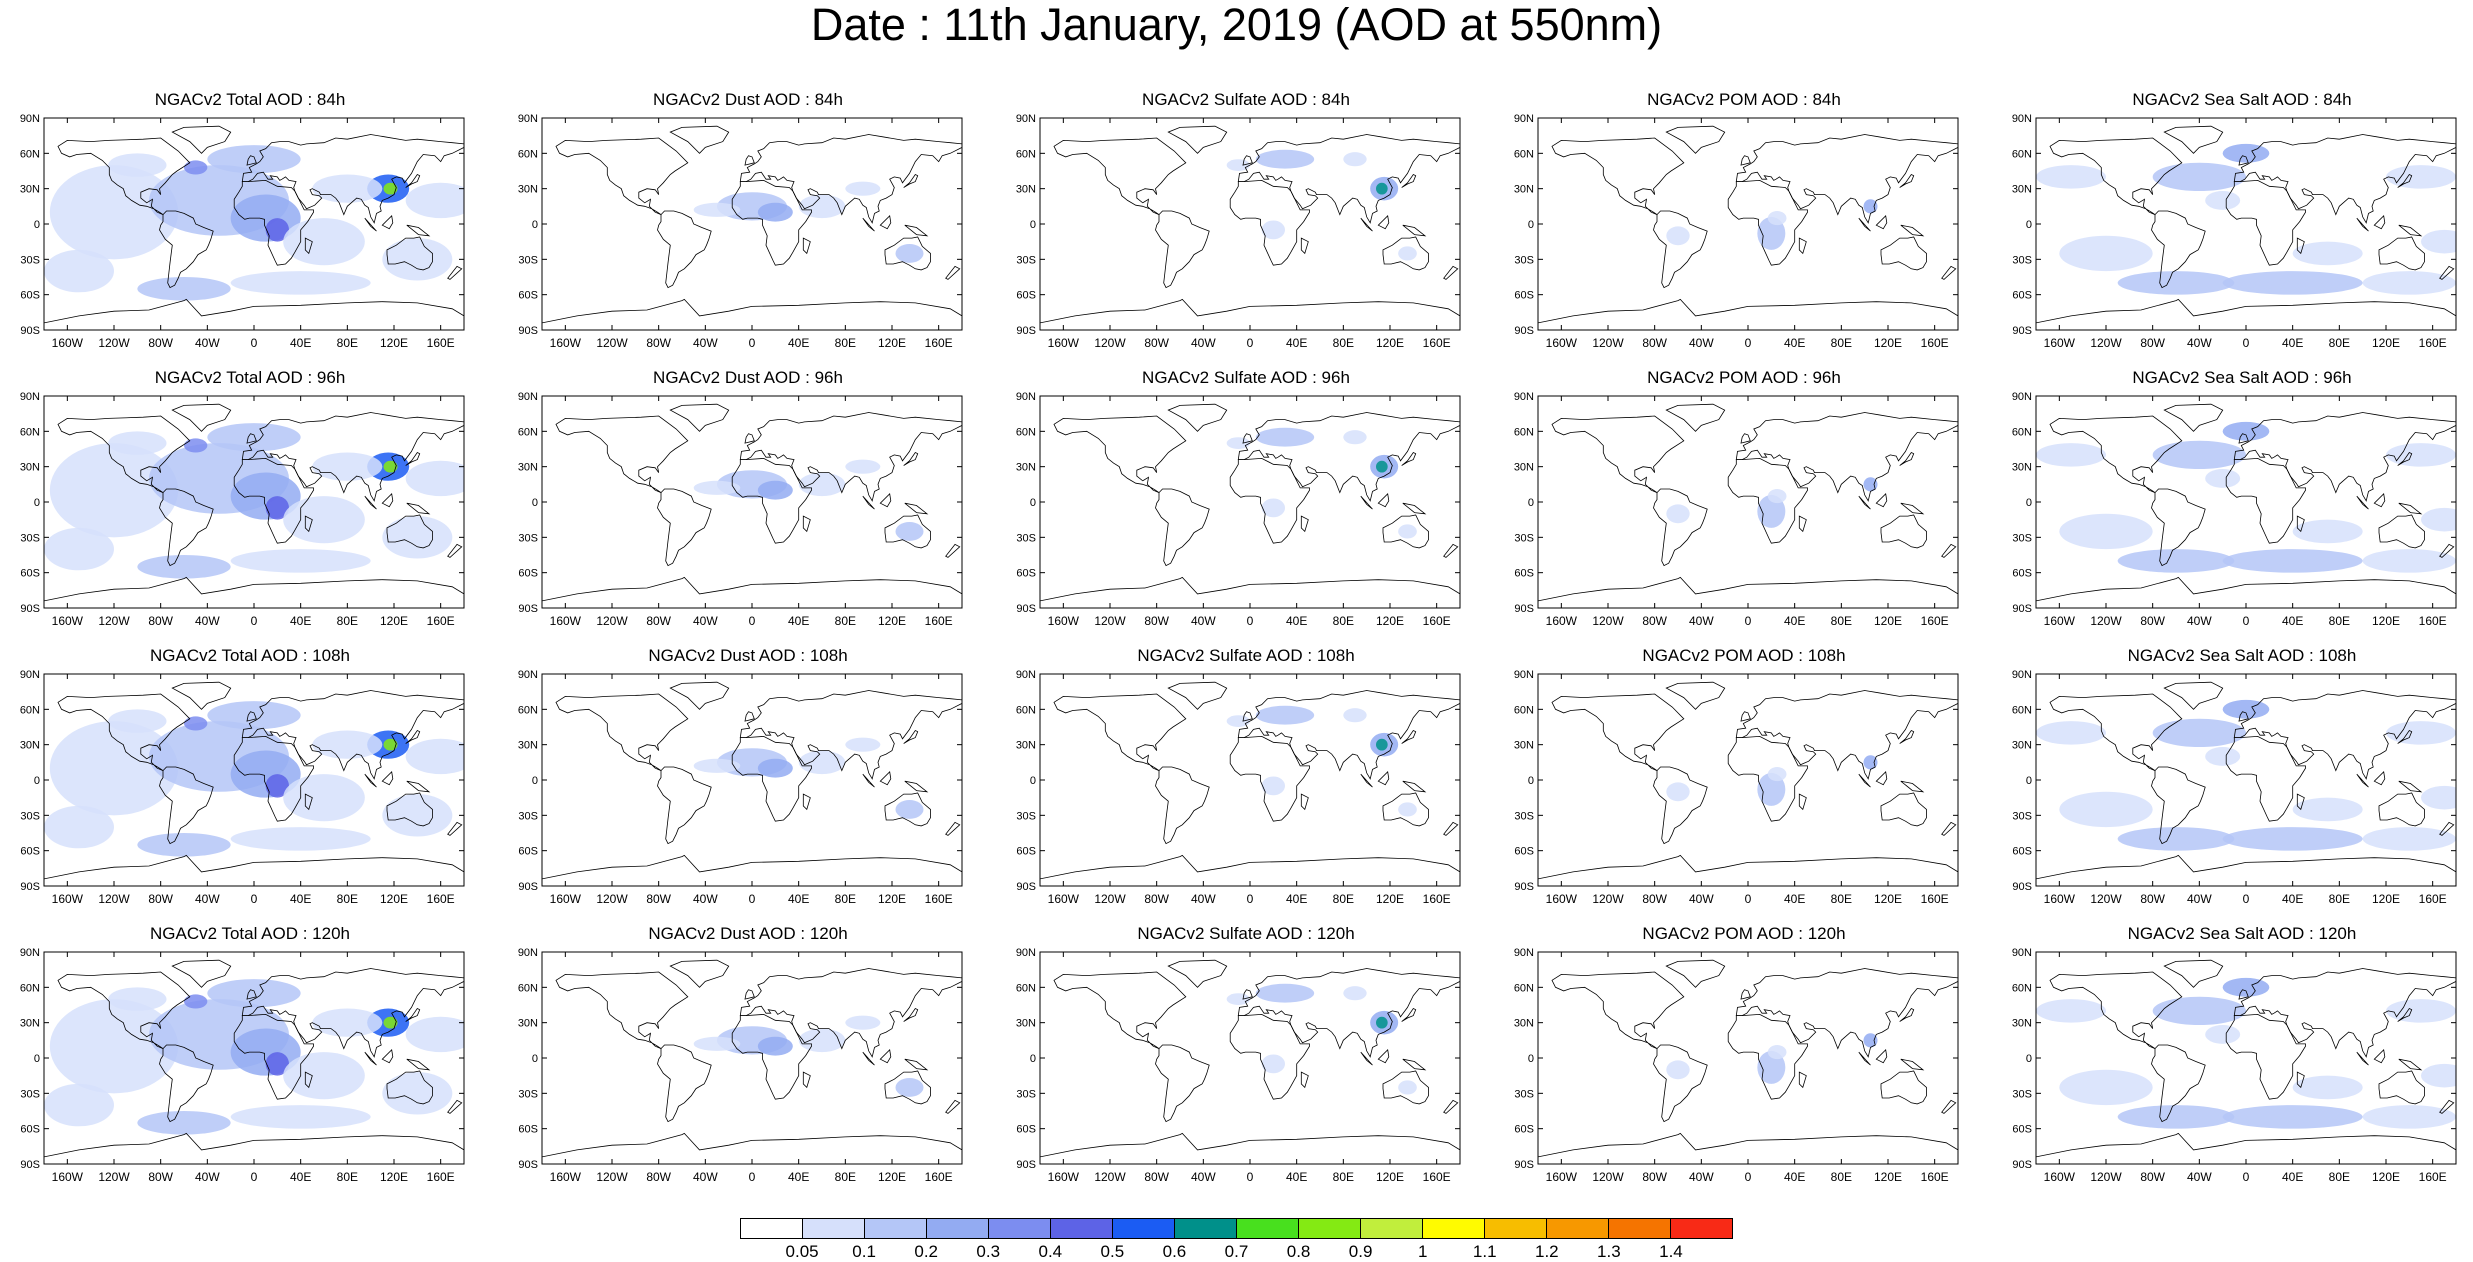 This screenshot has width=2473, height=1262. I want to click on longitude-tick-label: 0, so click(752, 343).